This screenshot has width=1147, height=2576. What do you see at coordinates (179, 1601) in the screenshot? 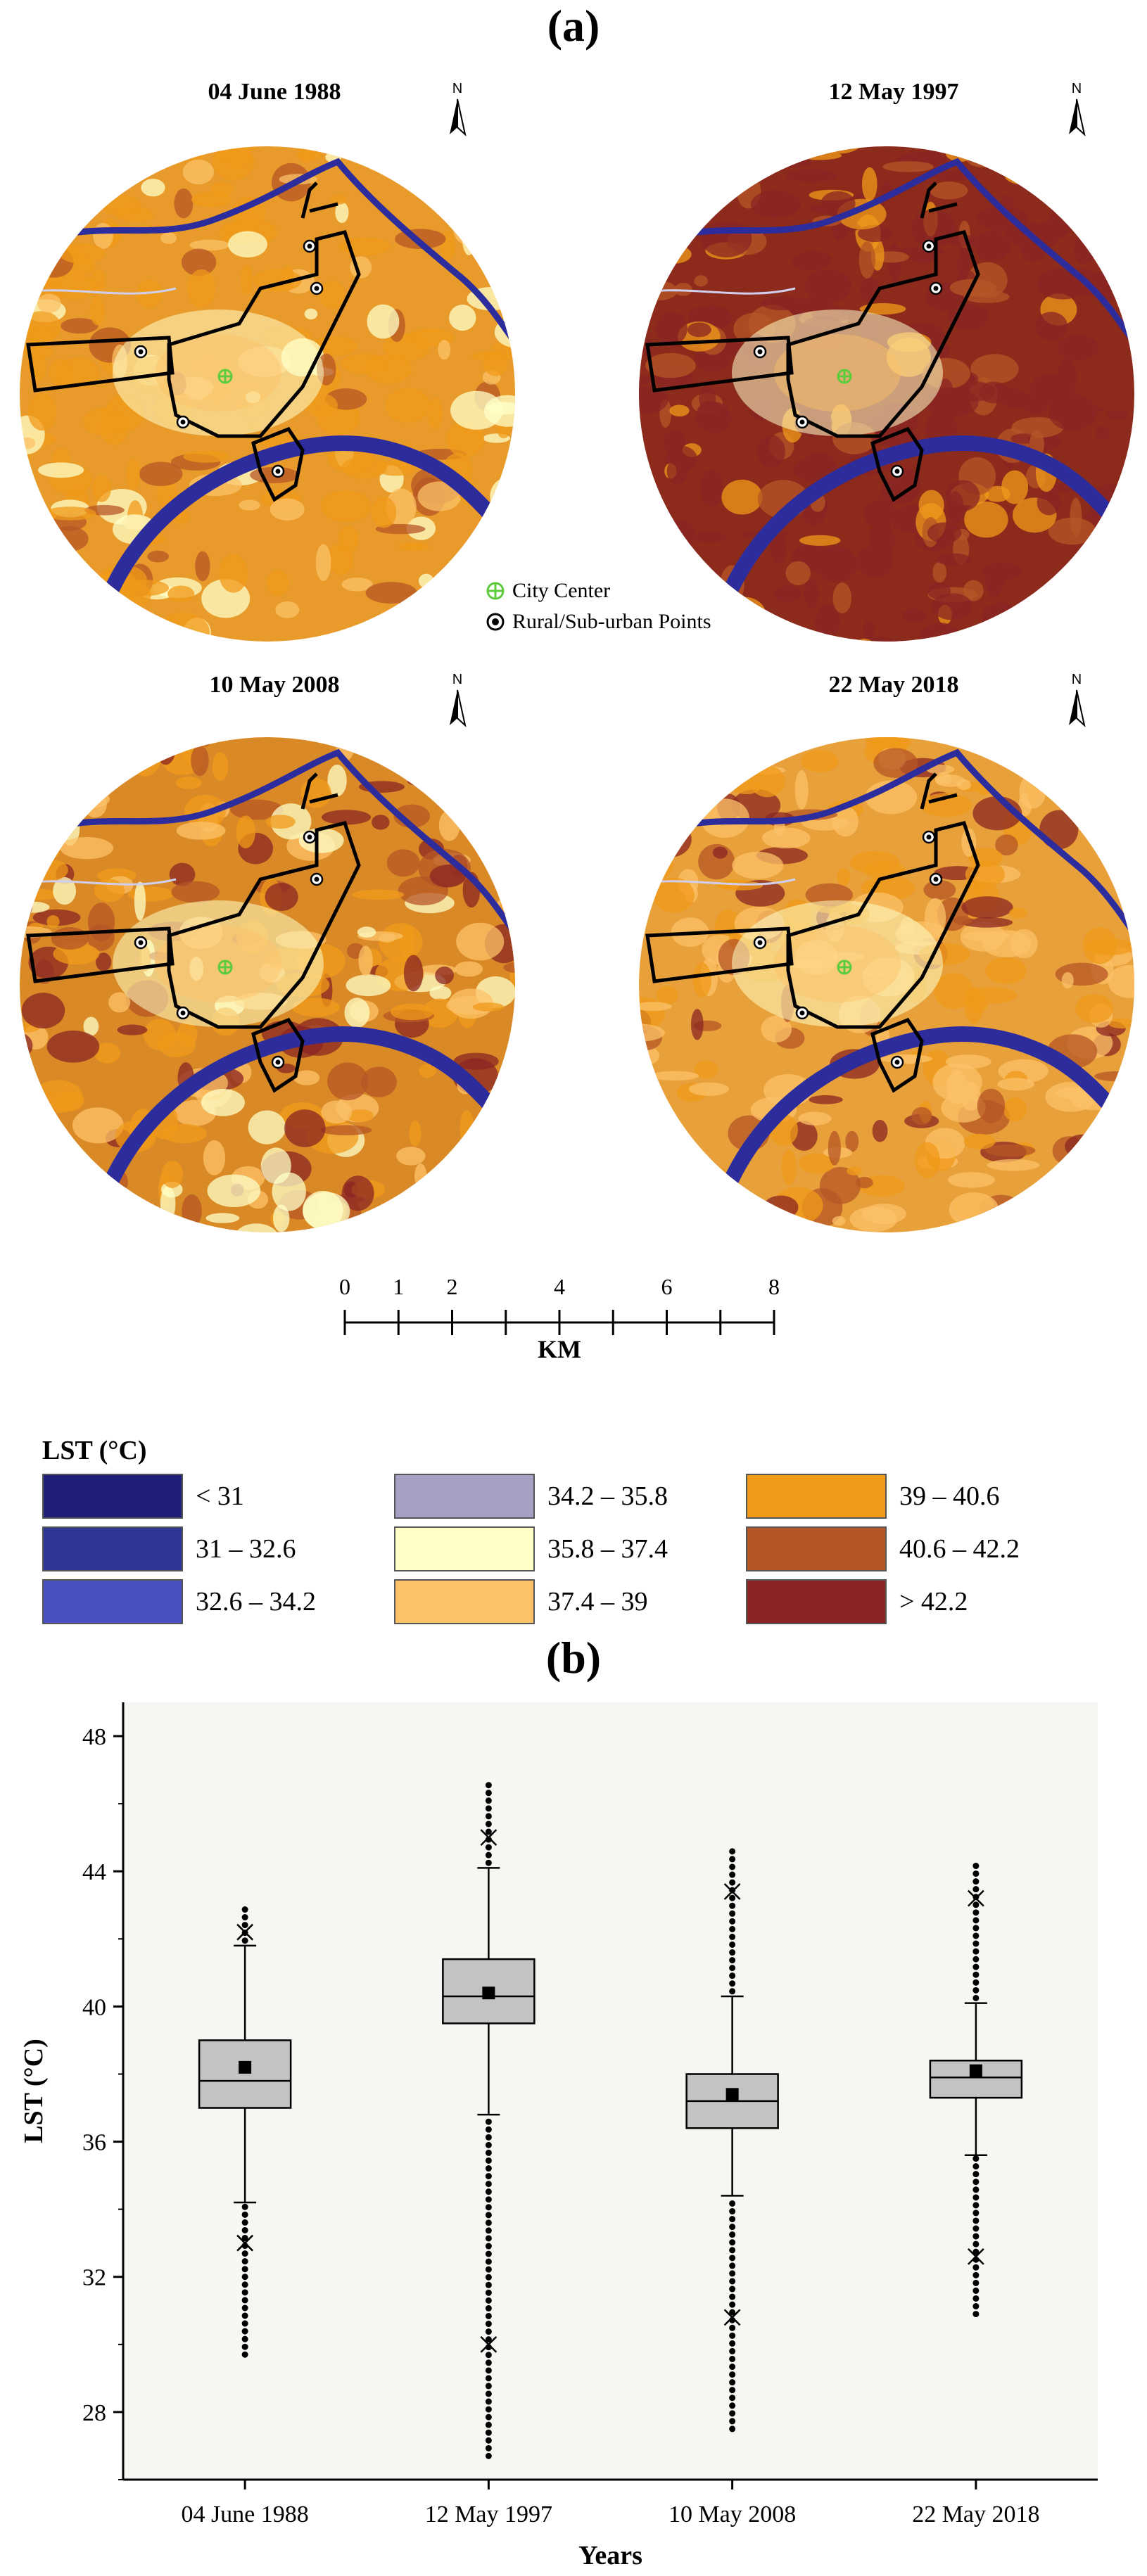
I see `lst-legend-item: 32.6 – 34.2` at bounding box center [179, 1601].